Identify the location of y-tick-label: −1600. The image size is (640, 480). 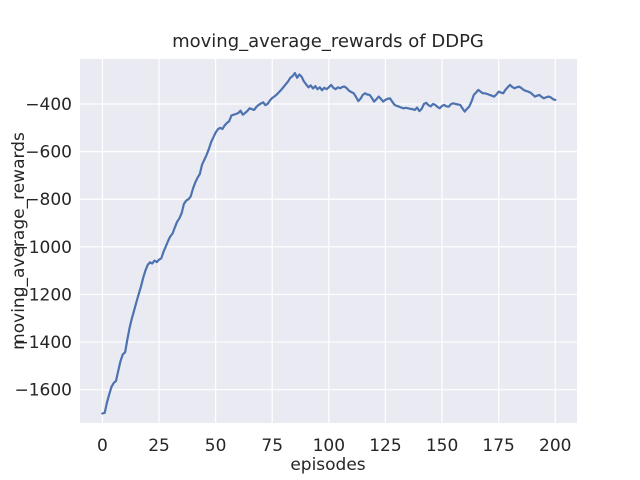
(43, 391).